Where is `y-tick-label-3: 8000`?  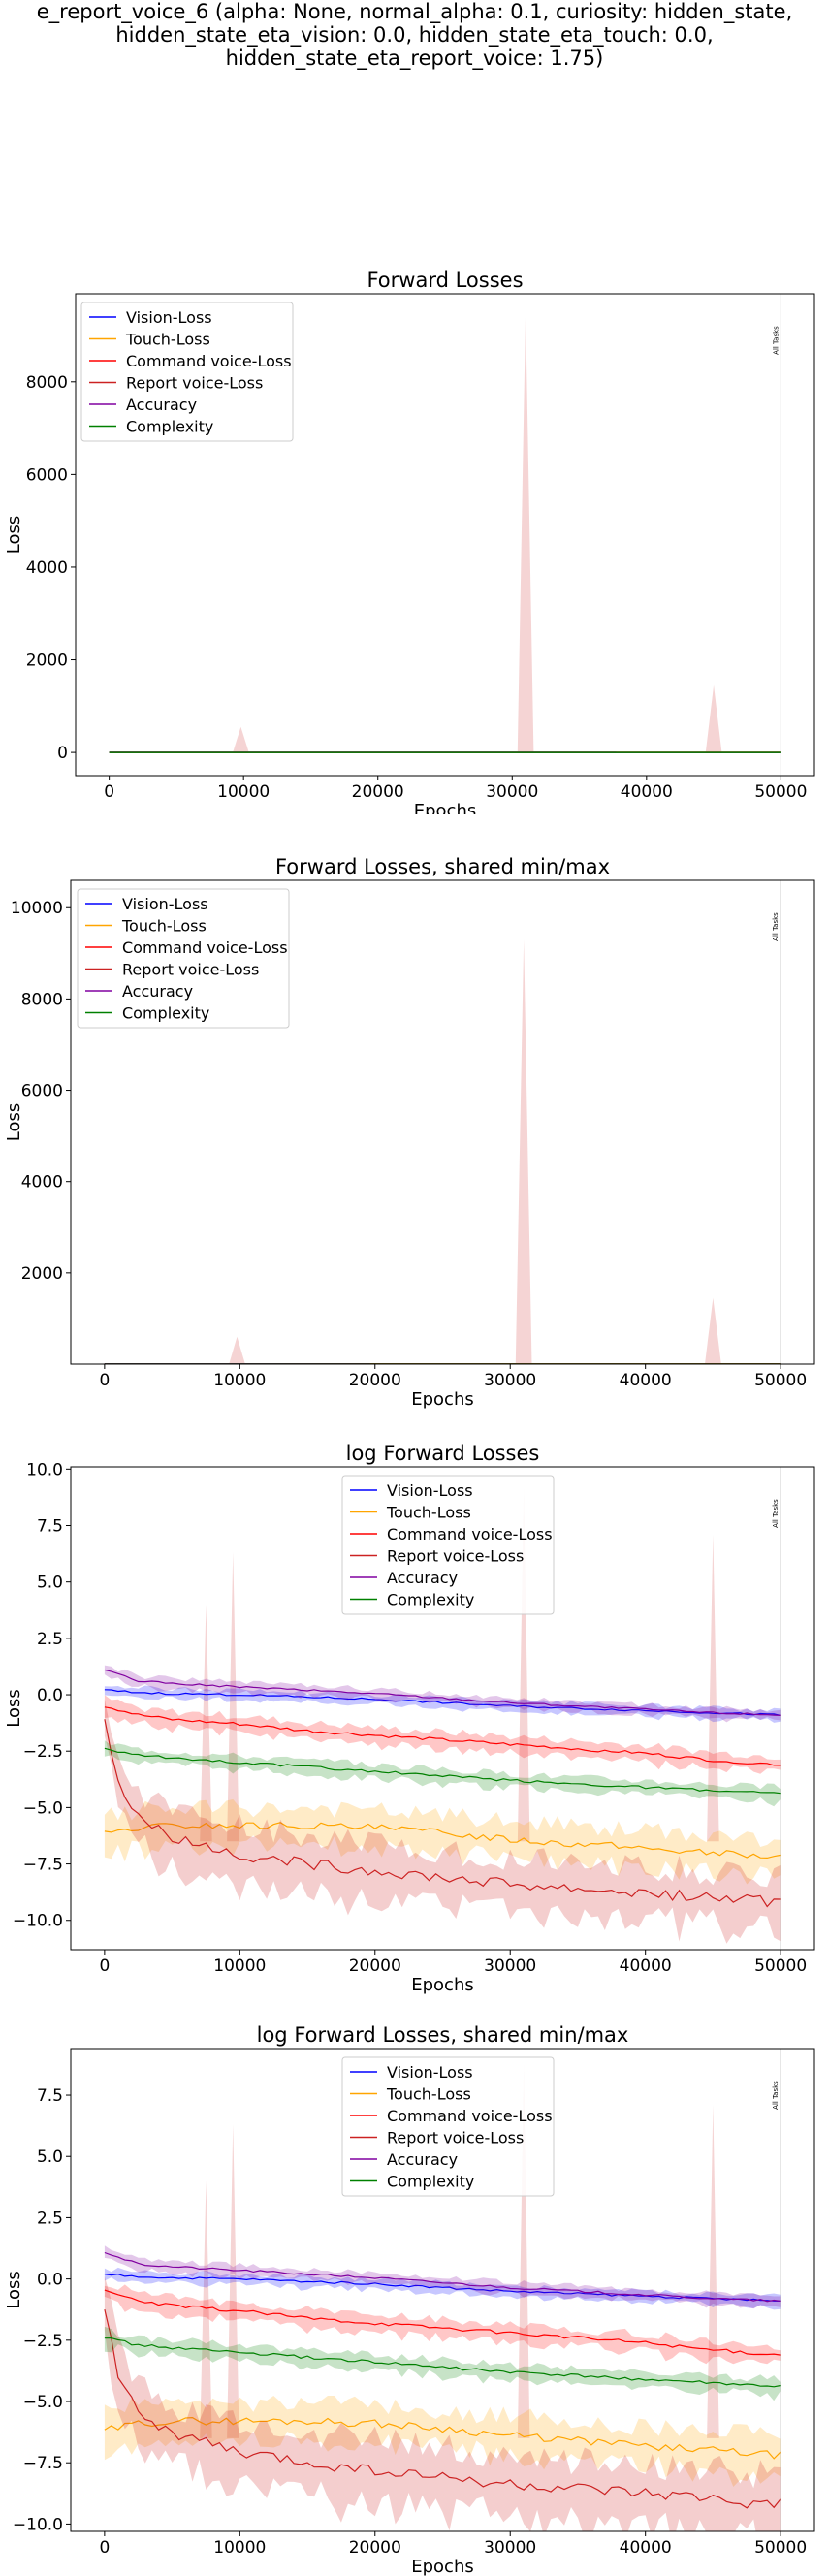 y-tick-label-3: 8000 is located at coordinates (42, 1000).